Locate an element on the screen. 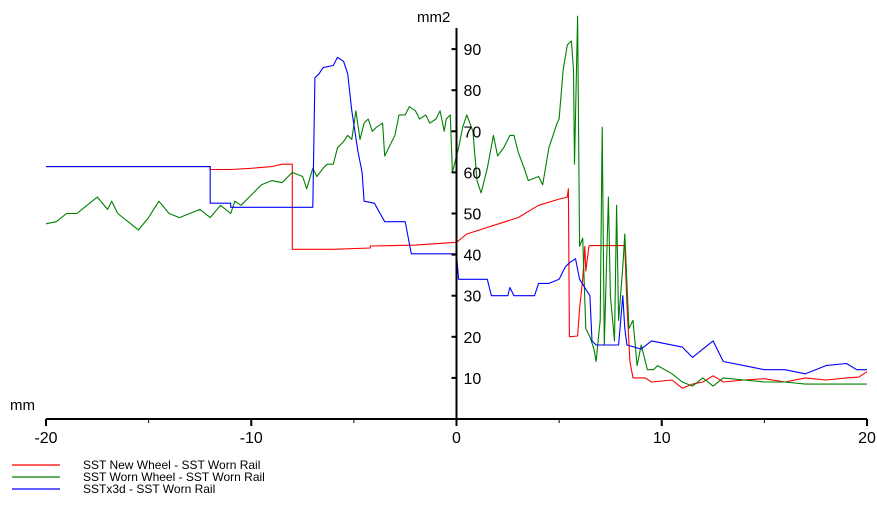 The width and height of the screenshot is (877, 506). x-ticks: -20 -10 0 10 20 is located at coordinates (455, 433).